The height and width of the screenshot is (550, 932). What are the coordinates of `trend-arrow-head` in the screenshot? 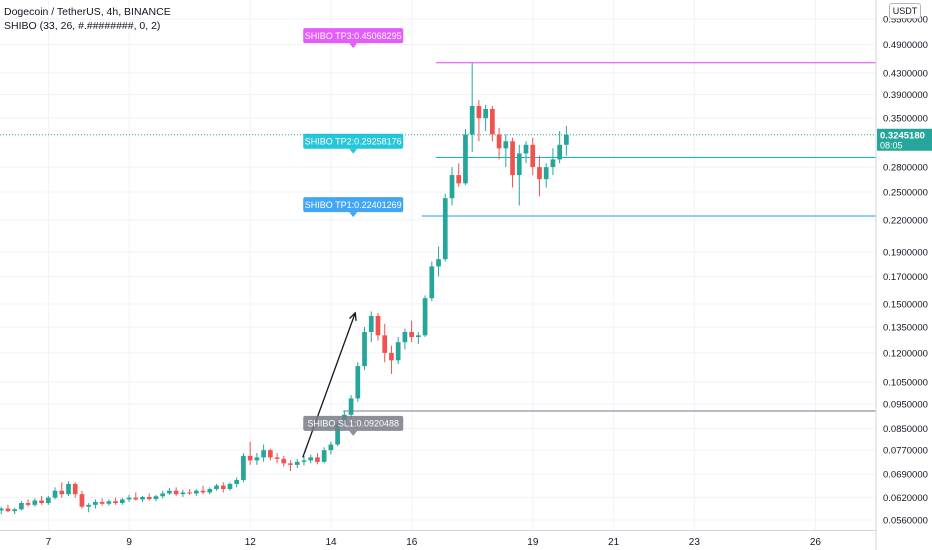 It's located at (353, 316).